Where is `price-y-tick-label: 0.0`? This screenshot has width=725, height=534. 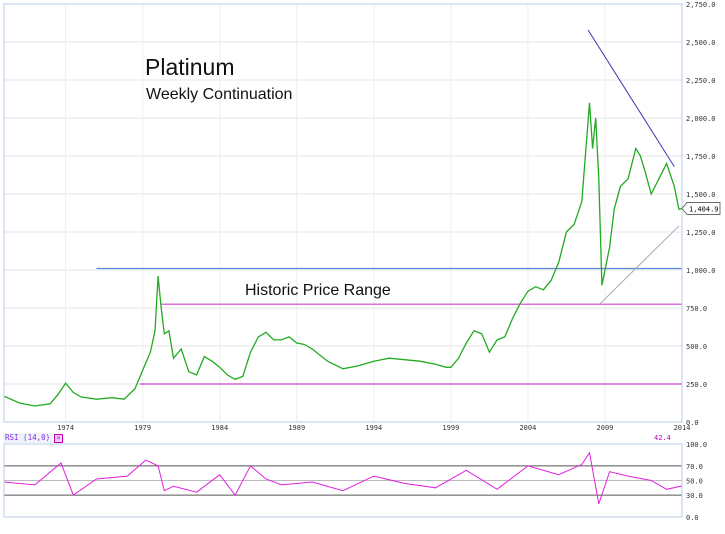
price-y-tick-label: 0.0 is located at coordinates (692, 423).